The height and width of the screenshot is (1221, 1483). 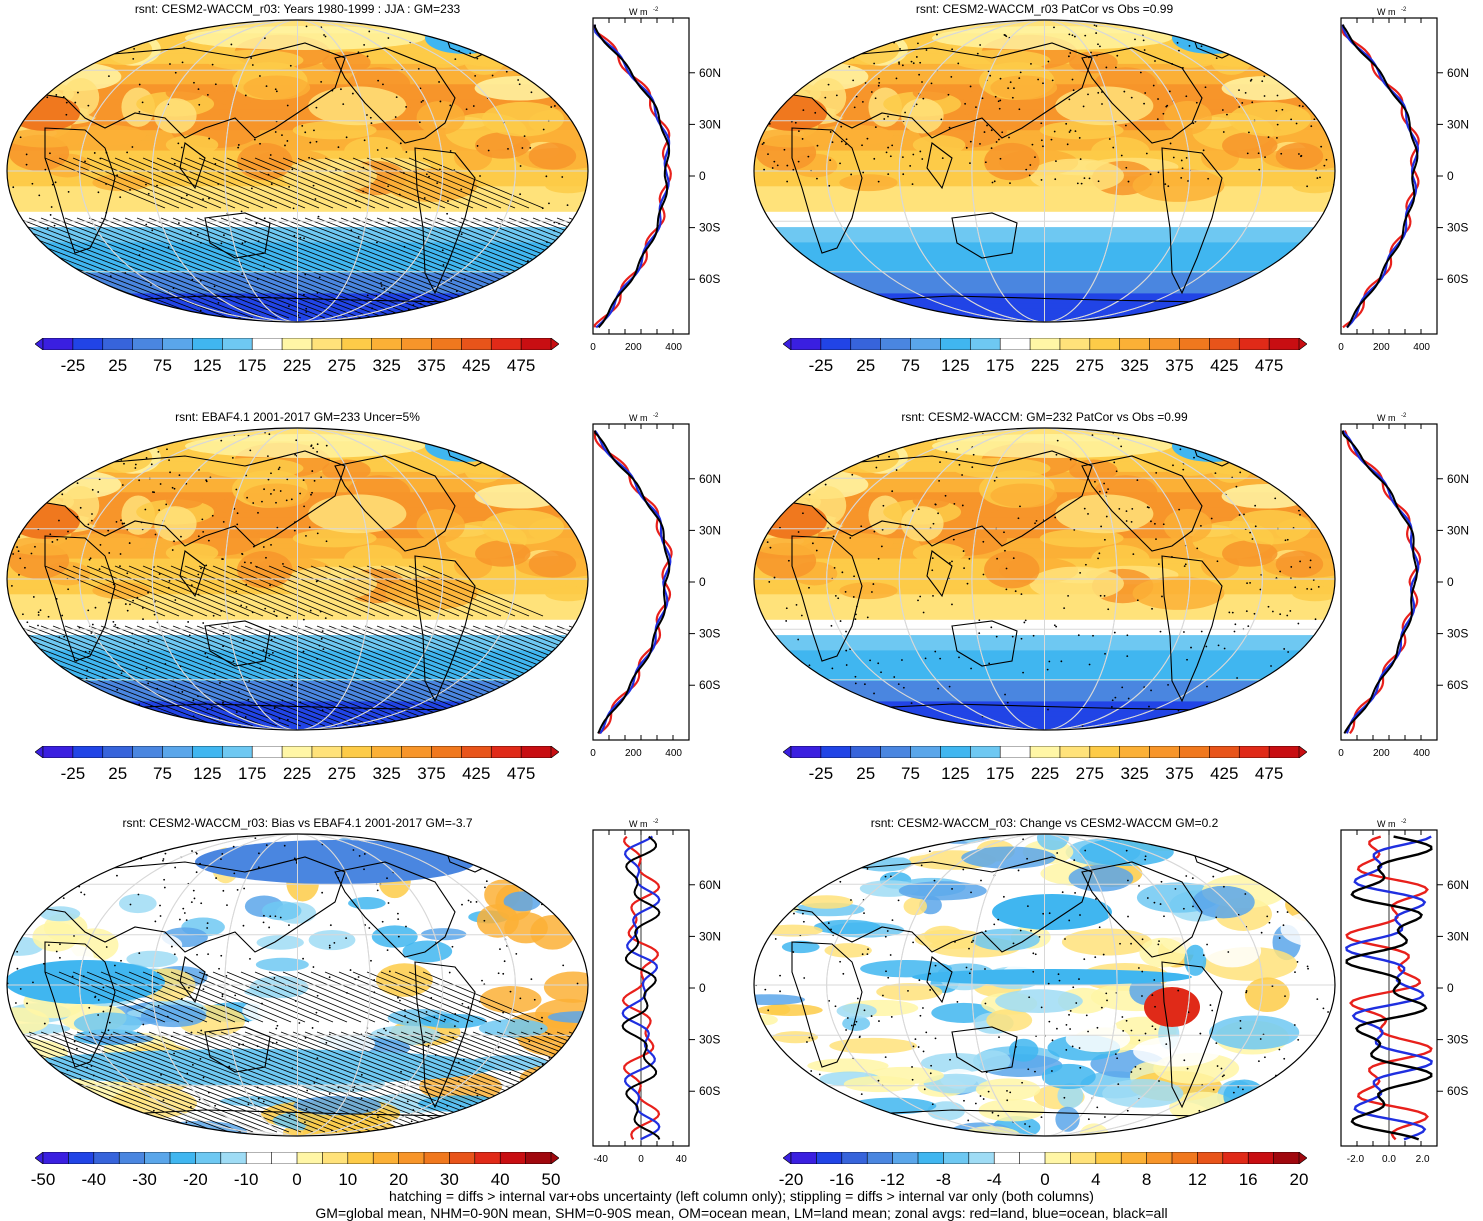 I want to click on zonal-lat-label: 60N, so click(x=710, y=73).